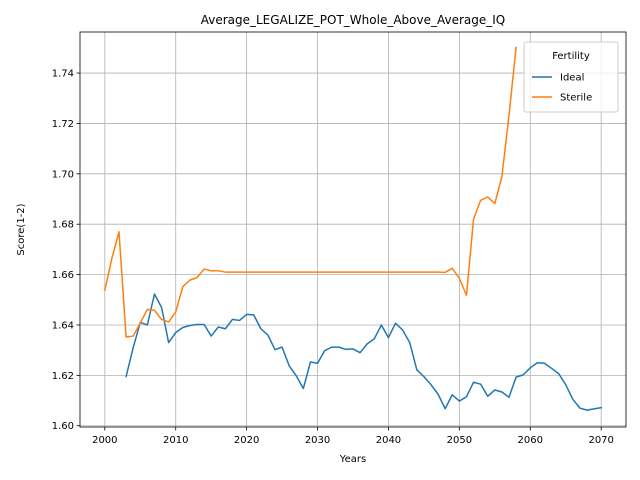 This screenshot has width=640, height=480. What do you see at coordinates (175, 440) in the screenshot?
I see `x-tick-label: 2010` at bounding box center [175, 440].